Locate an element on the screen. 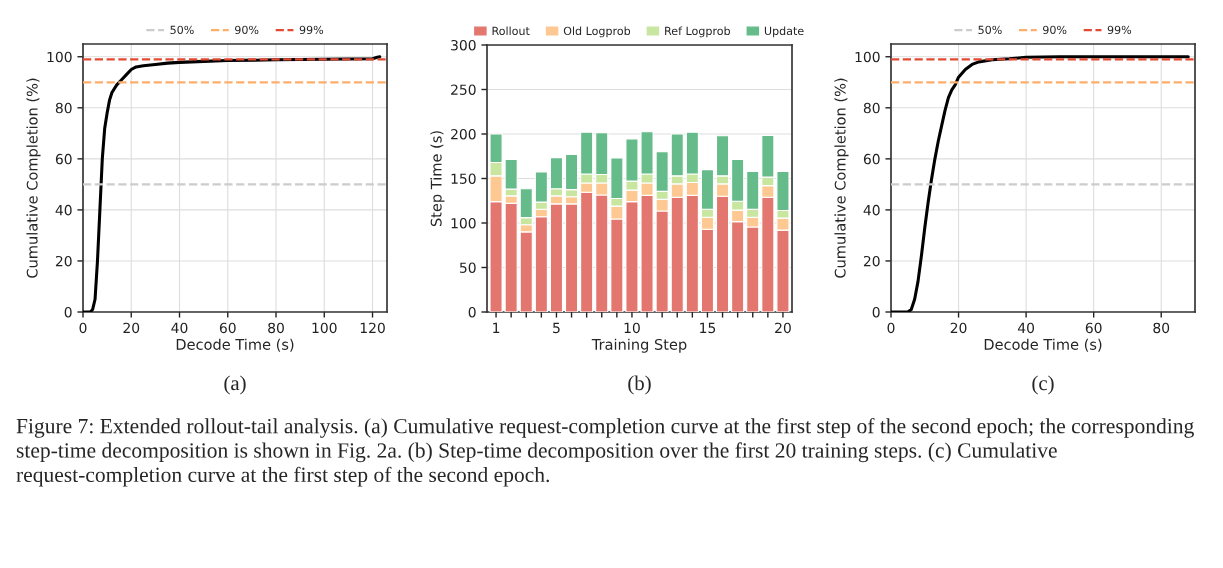 This screenshot has width=1223, height=568. text: (a) is located at coordinates (235, 385).